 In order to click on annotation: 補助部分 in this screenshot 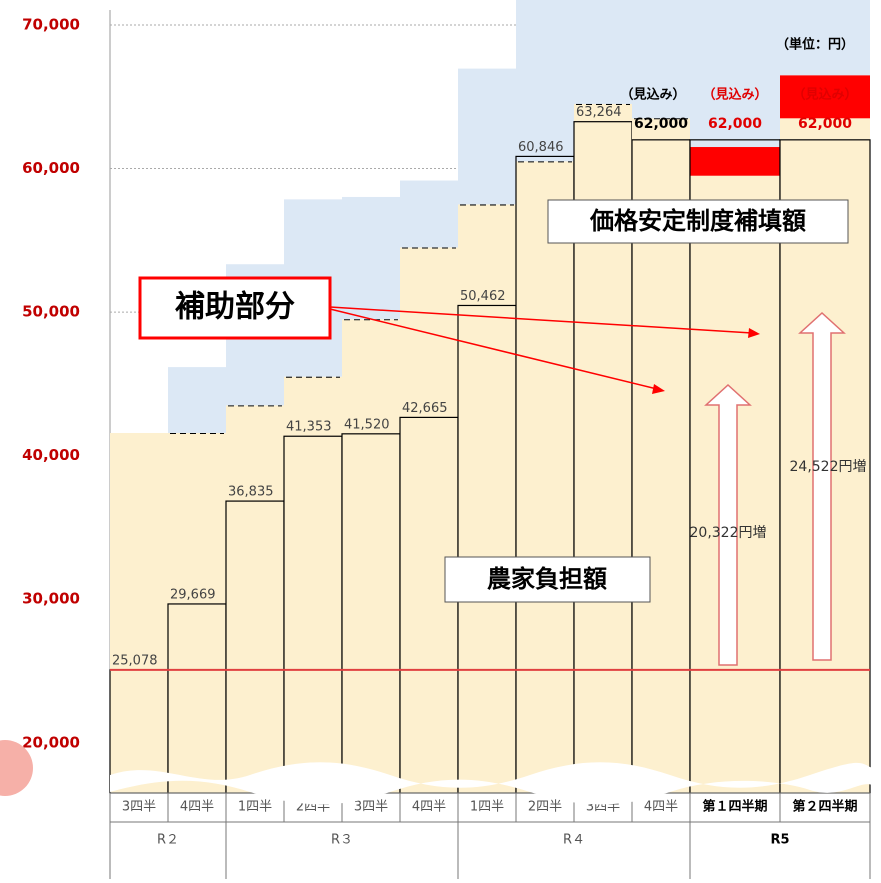, I will do `click(234, 307)`.